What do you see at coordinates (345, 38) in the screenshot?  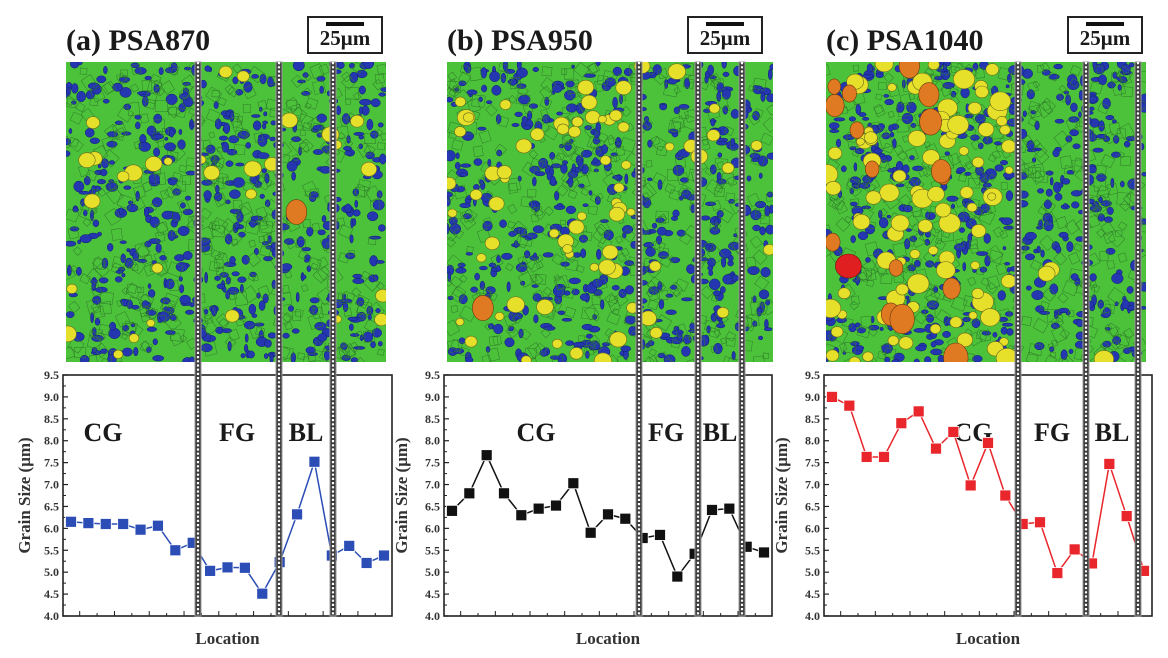 I see `scale-label: 25μm` at bounding box center [345, 38].